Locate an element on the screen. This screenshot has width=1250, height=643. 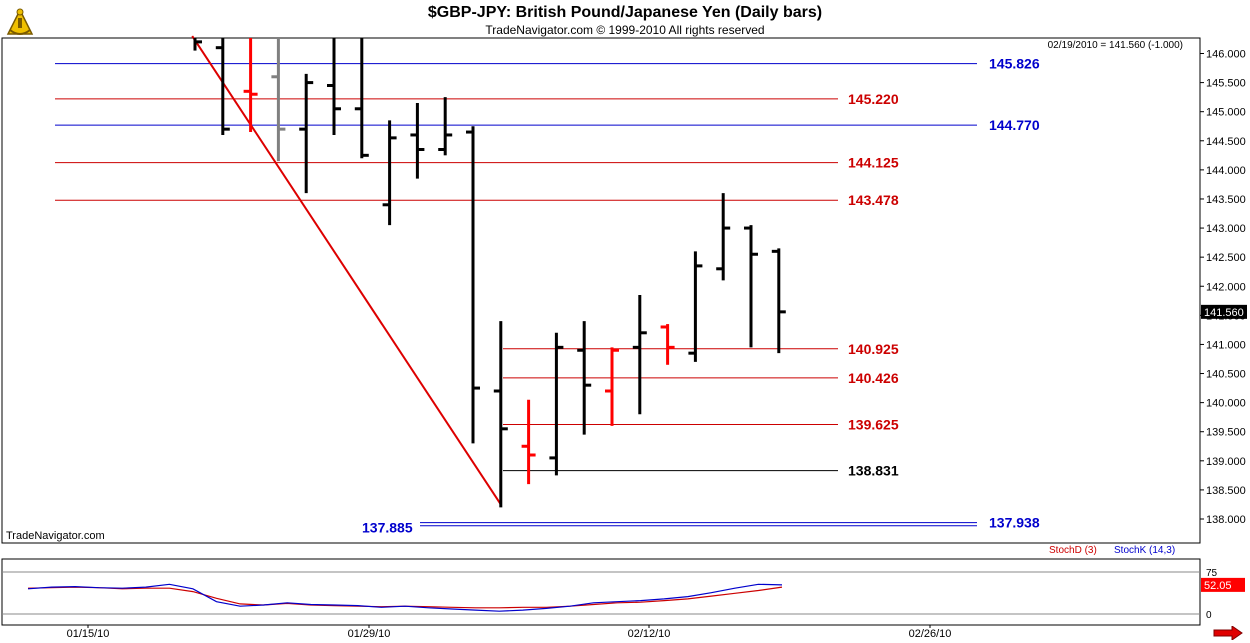
y-tick-label: 144.500 is located at coordinates (1226, 142).